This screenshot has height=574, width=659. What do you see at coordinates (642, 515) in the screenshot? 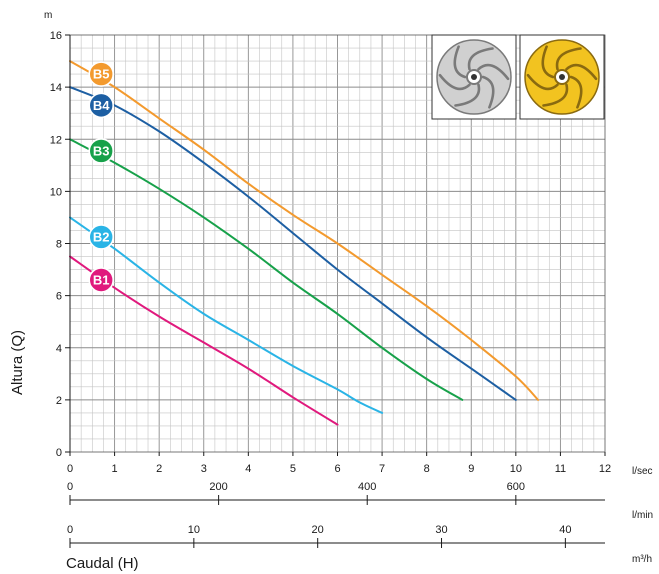
I see `x-unit-lmin: l/min` at bounding box center [642, 515].